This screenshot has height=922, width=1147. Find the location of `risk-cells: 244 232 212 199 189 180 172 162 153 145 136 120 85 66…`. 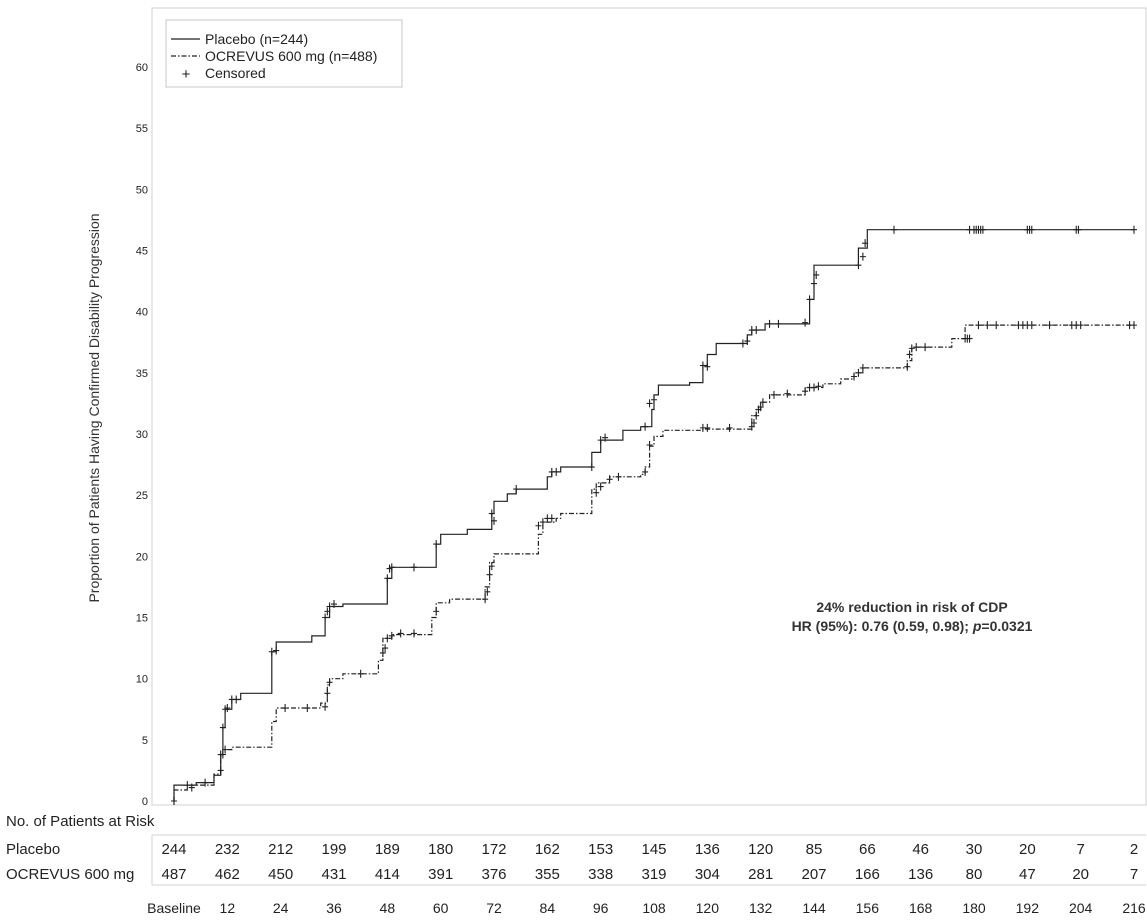

risk-cells: 244 232 212 199 189 180 172 162 153 145 136 120 85 66… is located at coordinates (649, 862).